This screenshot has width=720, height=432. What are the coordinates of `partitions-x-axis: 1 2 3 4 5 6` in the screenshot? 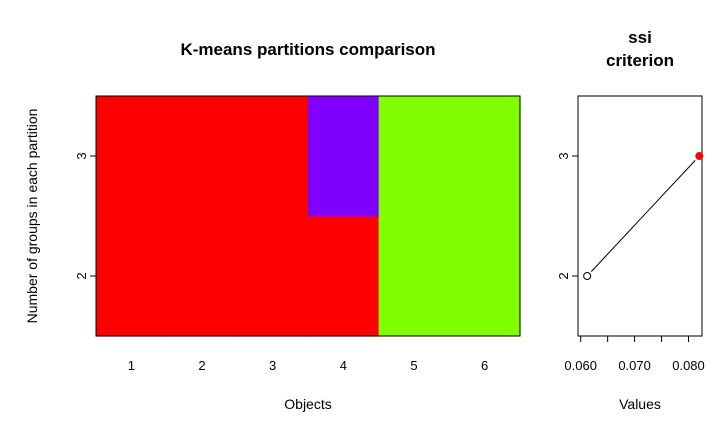 It's located at (308, 365).